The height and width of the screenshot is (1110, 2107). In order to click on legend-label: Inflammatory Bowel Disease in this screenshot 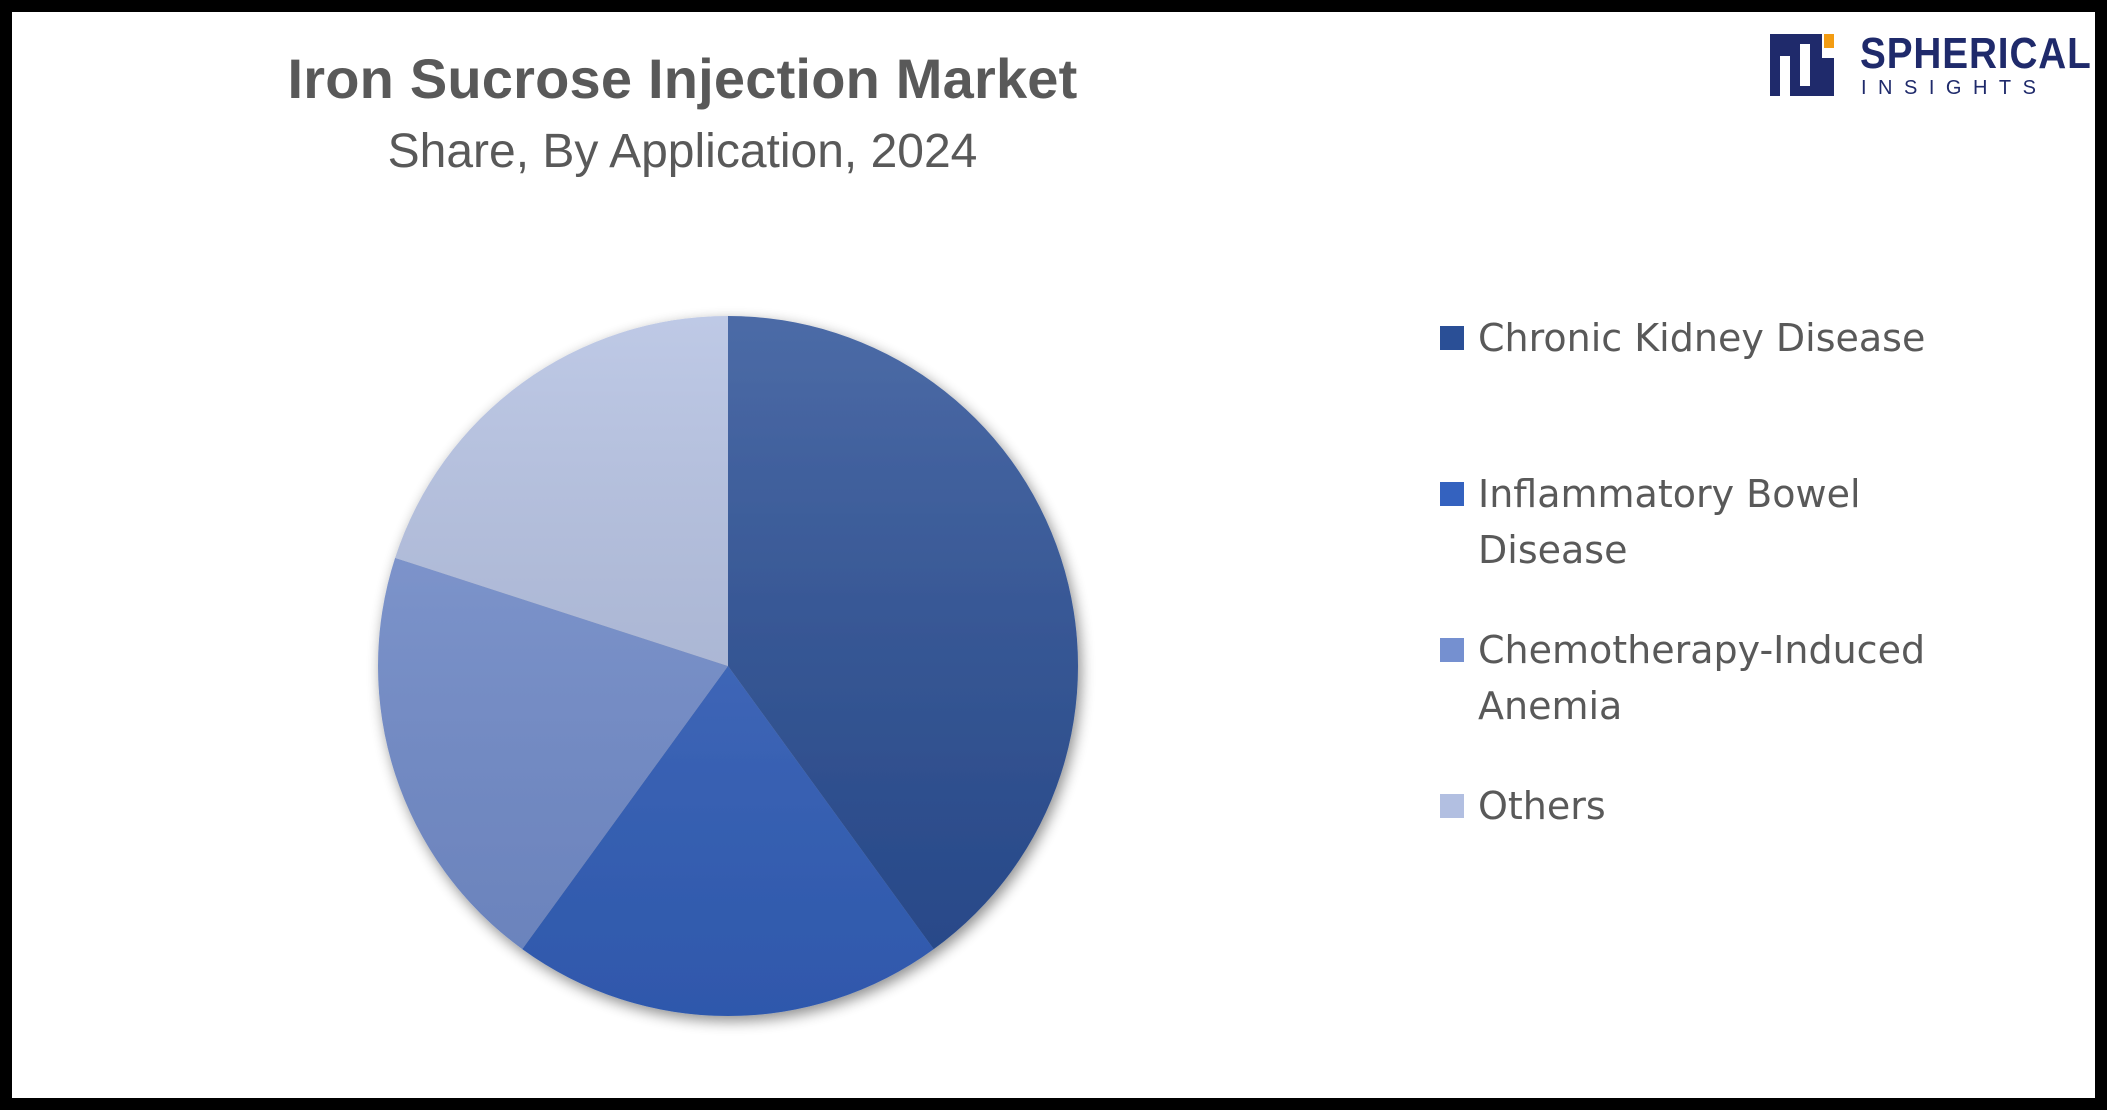, I will do `click(1669, 522)`.